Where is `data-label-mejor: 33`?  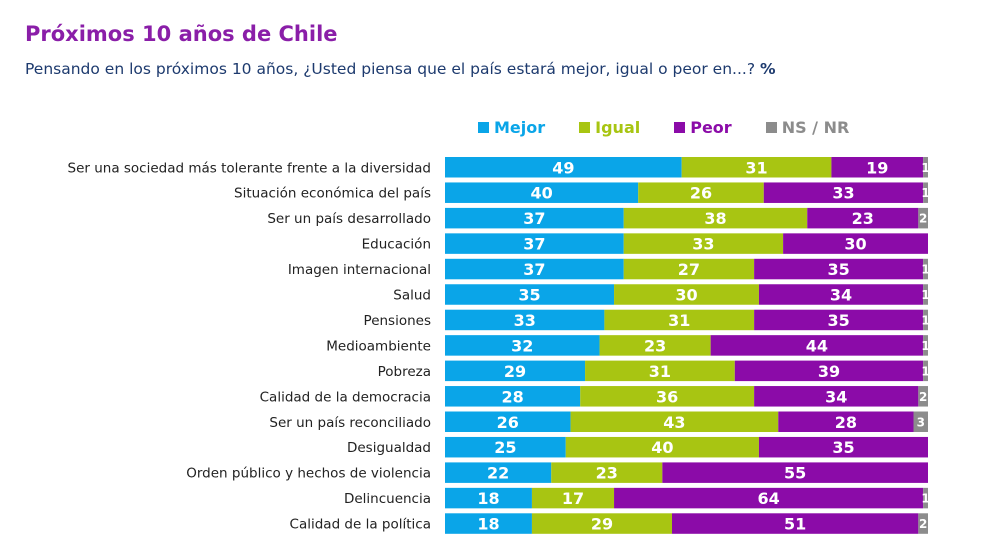
data-label-mejor: 33 is located at coordinates (525, 320).